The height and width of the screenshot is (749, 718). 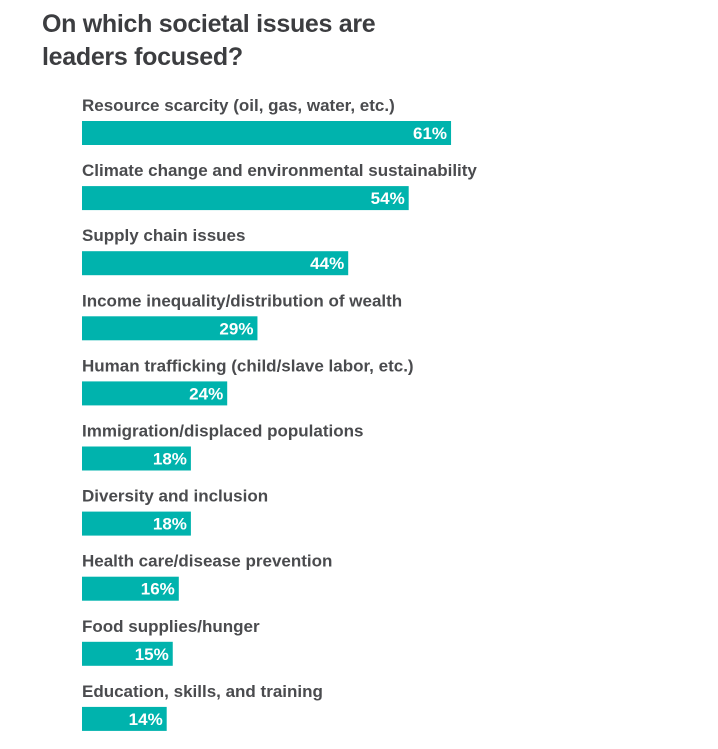 I want to click on value-label: 44%, so click(x=327, y=263).